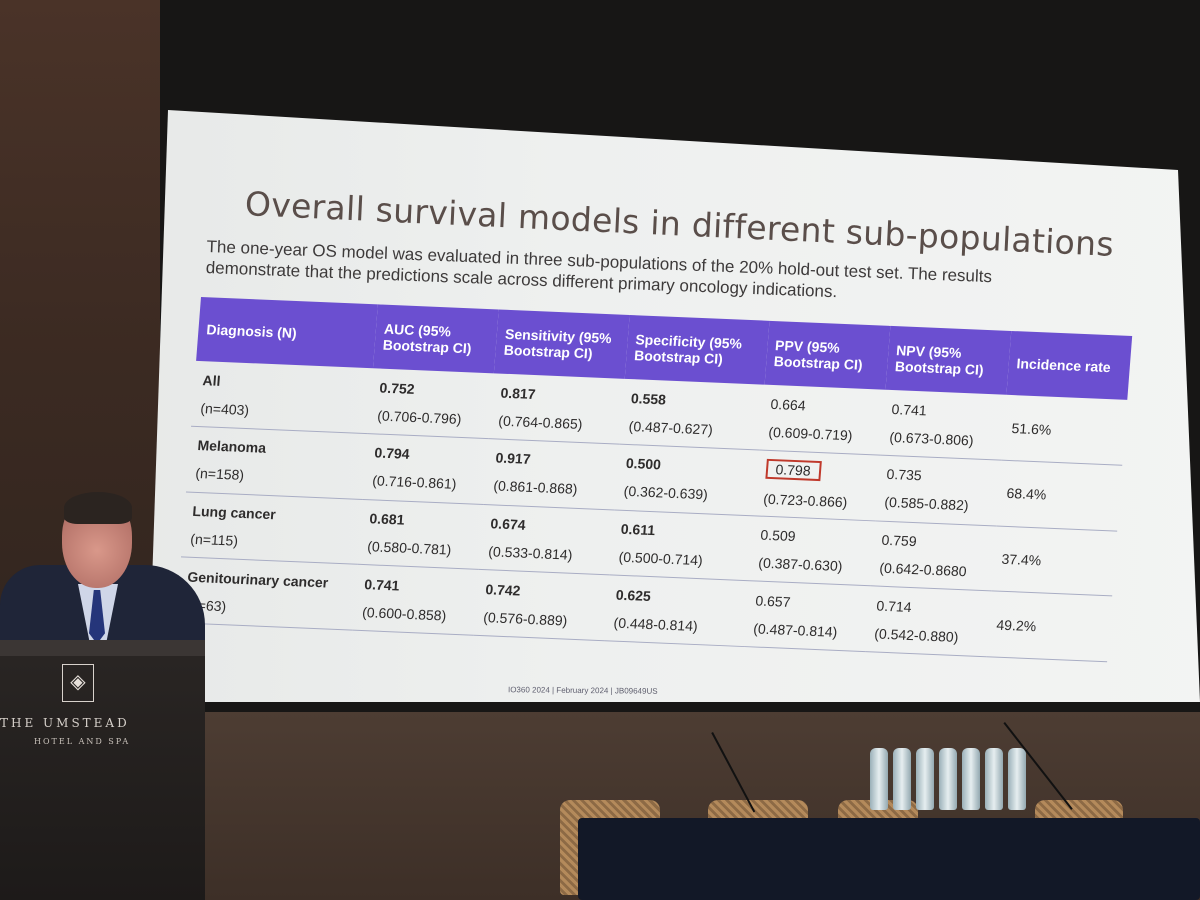  What do you see at coordinates (812, 551) in the screenshot?
I see `ppv-cell: 0.509 (0.387-0.630)` at bounding box center [812, 551].